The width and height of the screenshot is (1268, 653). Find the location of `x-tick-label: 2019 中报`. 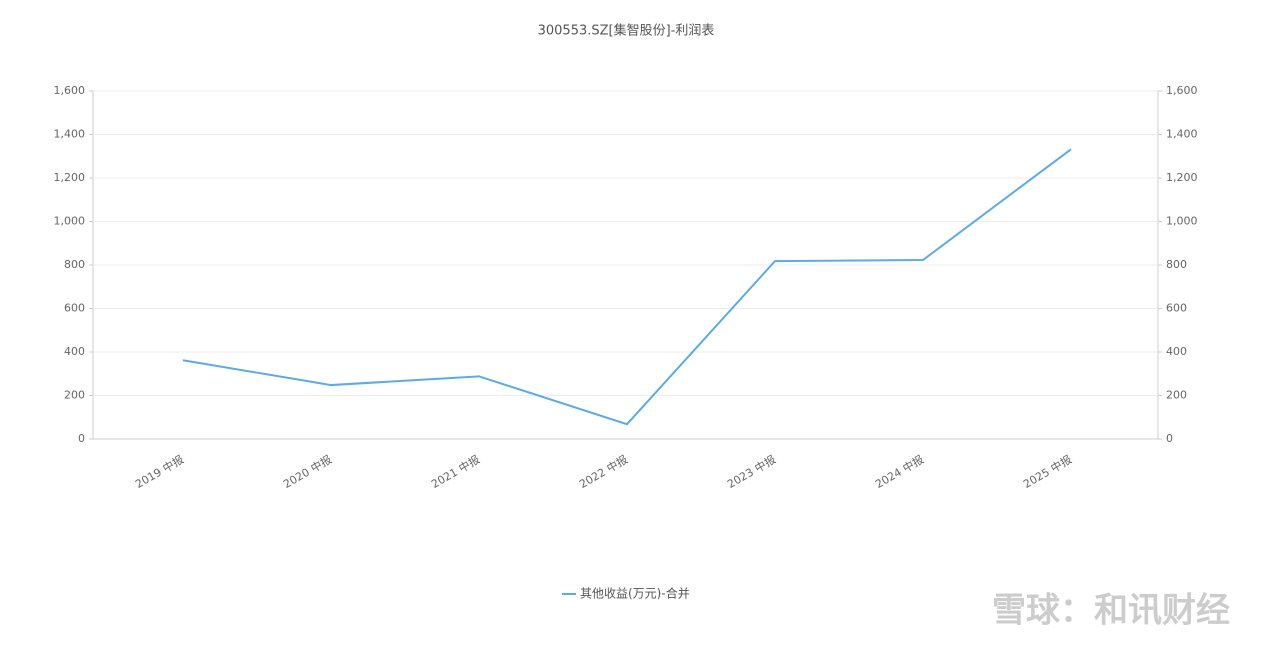

x-tick-label: 2019 中报 is located at coordinates (159, 471).